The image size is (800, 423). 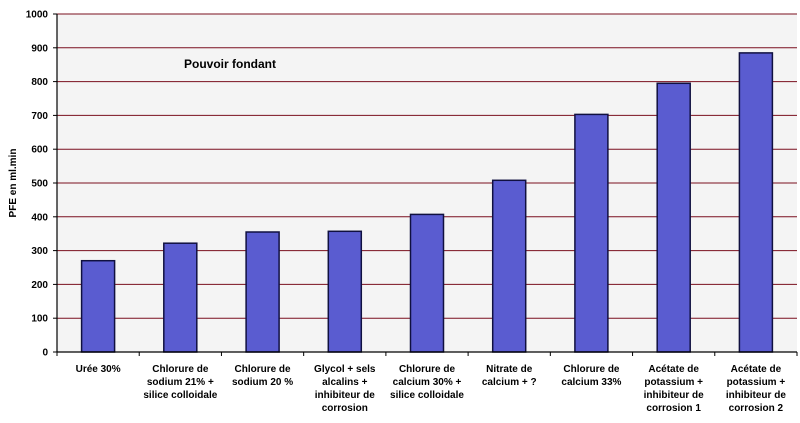 I want to click on x-category-label: Chlorure de calcium 33%, so click(x=591, y=376).